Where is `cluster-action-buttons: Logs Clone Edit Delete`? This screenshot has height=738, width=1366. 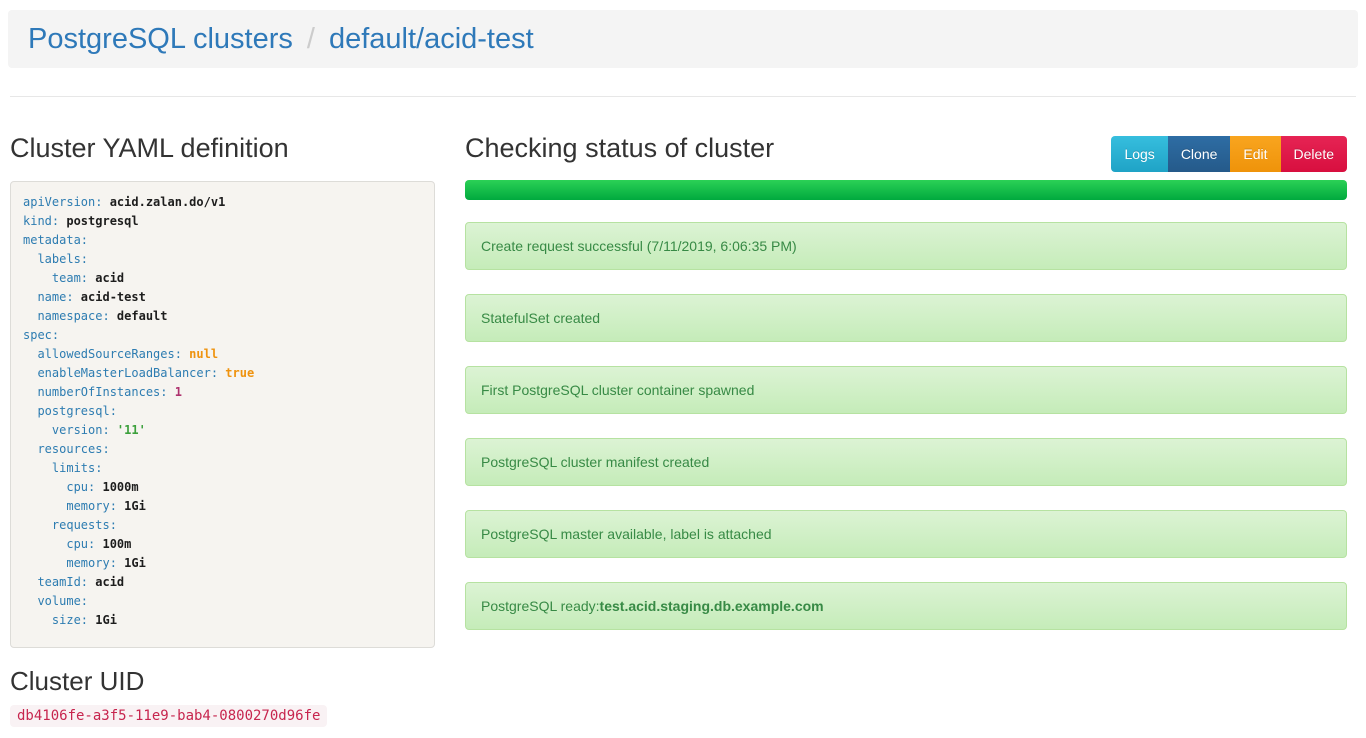
cluster-action-buttons: Logs Clone Edit Delete is located at coordinates (1229, 154).